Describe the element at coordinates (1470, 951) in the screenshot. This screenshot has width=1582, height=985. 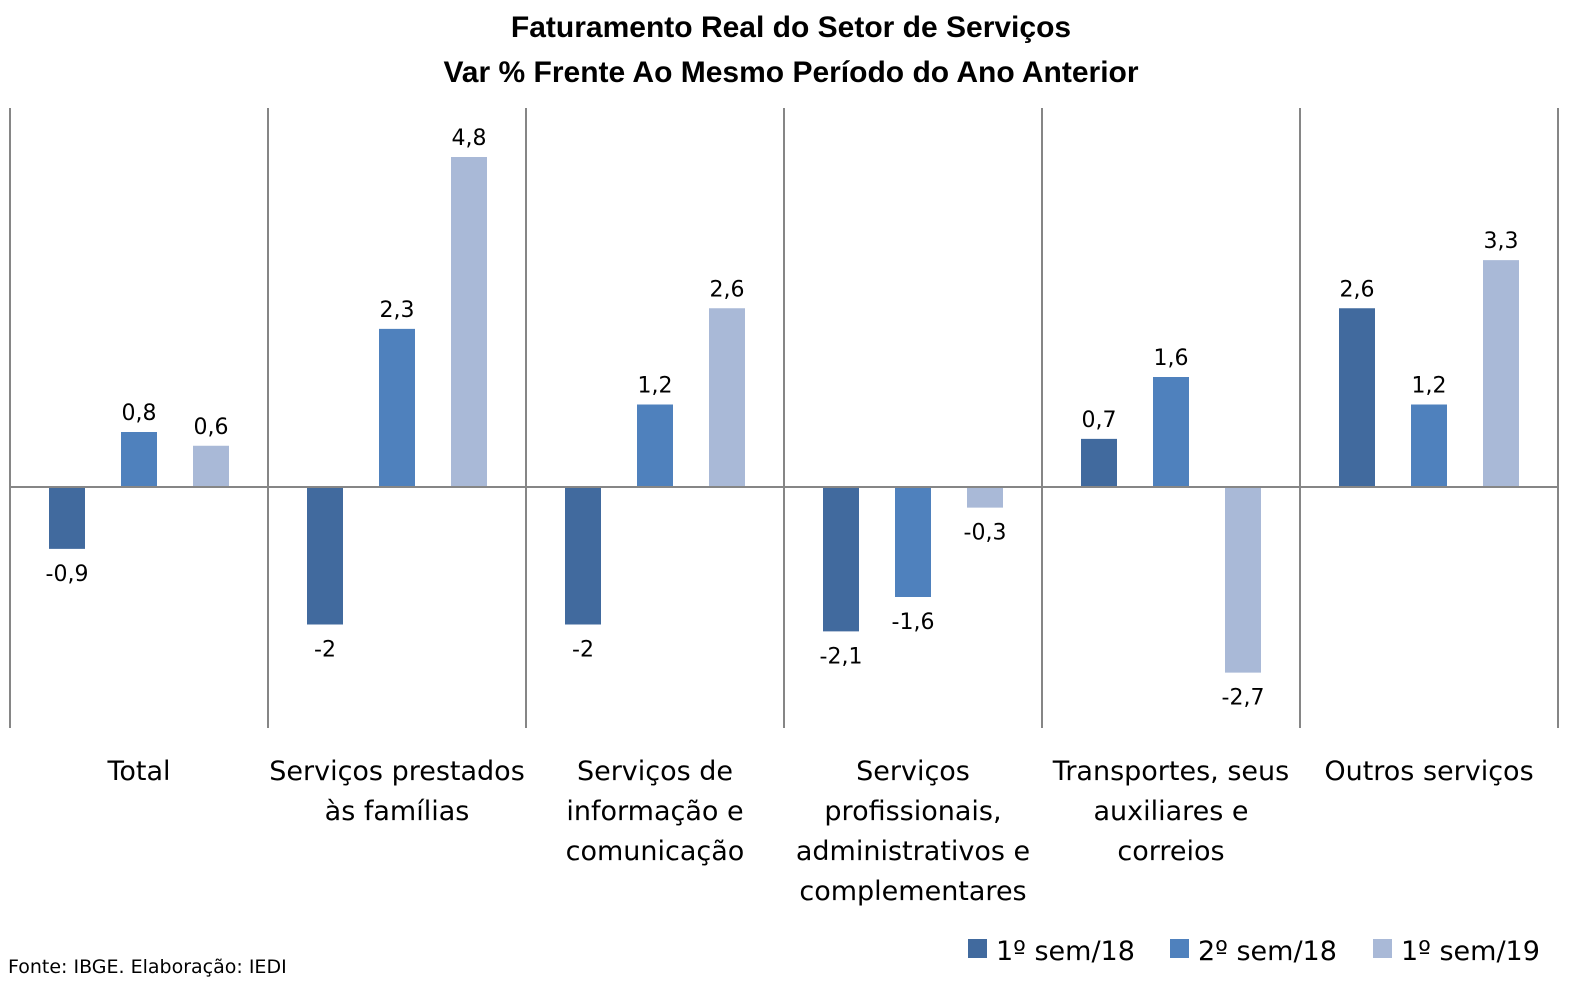
I see `legend-label: 1º sem/19` at that location.